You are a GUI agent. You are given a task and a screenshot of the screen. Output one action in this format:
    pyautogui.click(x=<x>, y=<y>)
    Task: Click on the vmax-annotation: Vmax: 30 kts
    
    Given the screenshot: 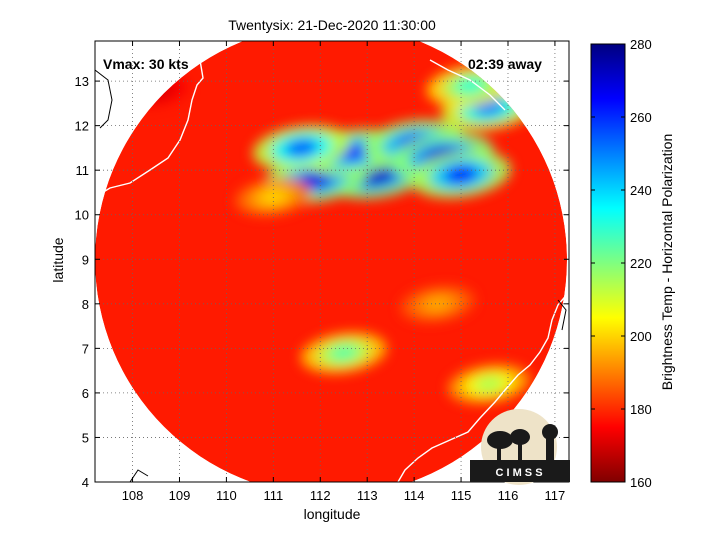 What is the action you would take?
    pyautogui.click(x=146, y=64)
    